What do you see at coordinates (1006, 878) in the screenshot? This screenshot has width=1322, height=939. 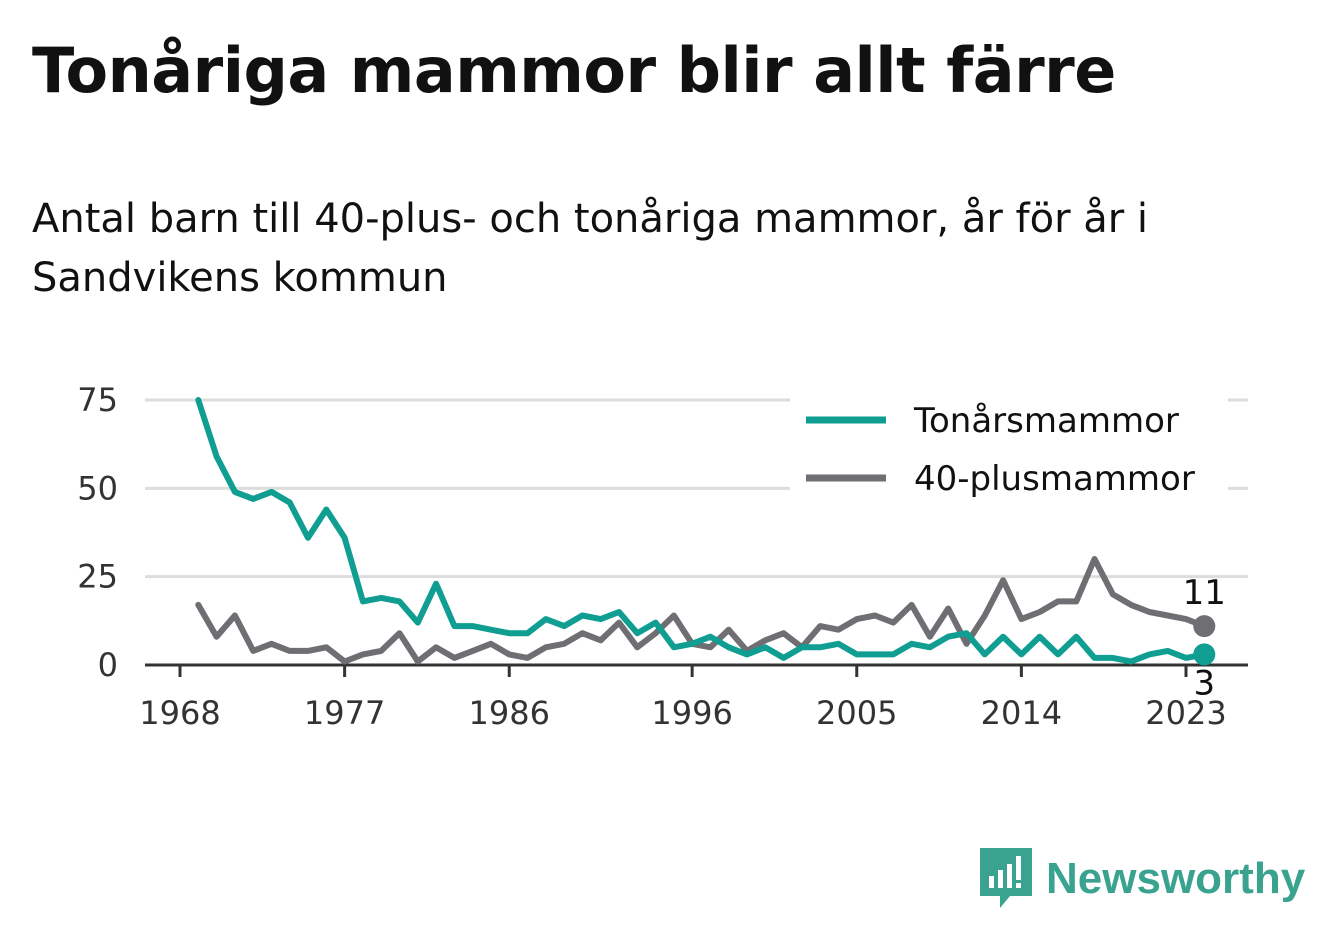 I see `newsworthy-logo-icon` at bounding box center [1006, 878].